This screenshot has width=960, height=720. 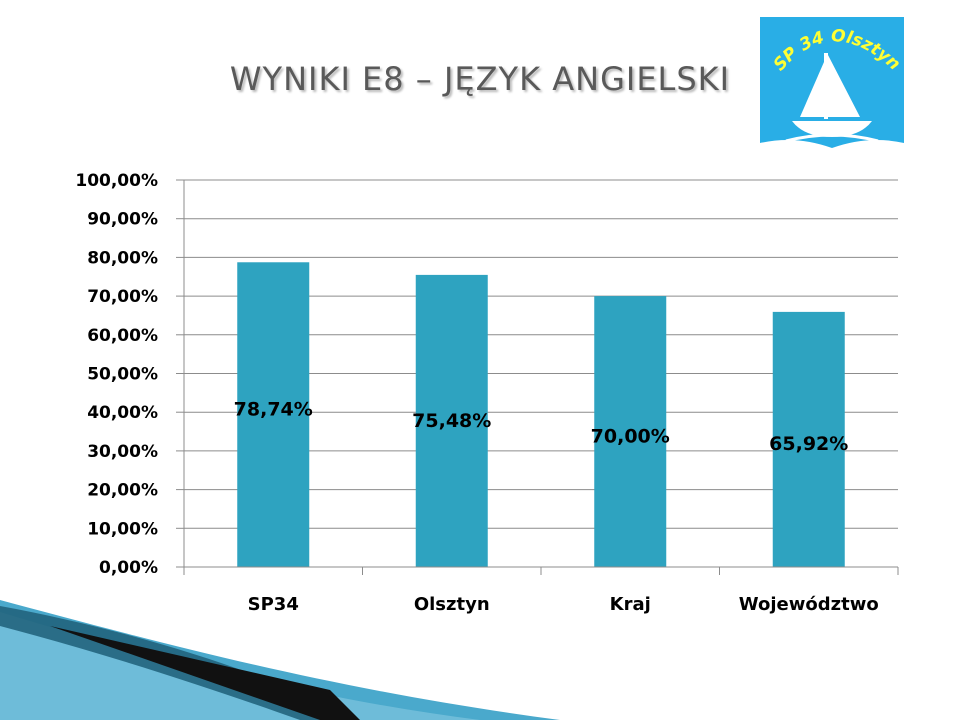 I want to click on x-tick-label: Kraj, so click(x=630, y=604).